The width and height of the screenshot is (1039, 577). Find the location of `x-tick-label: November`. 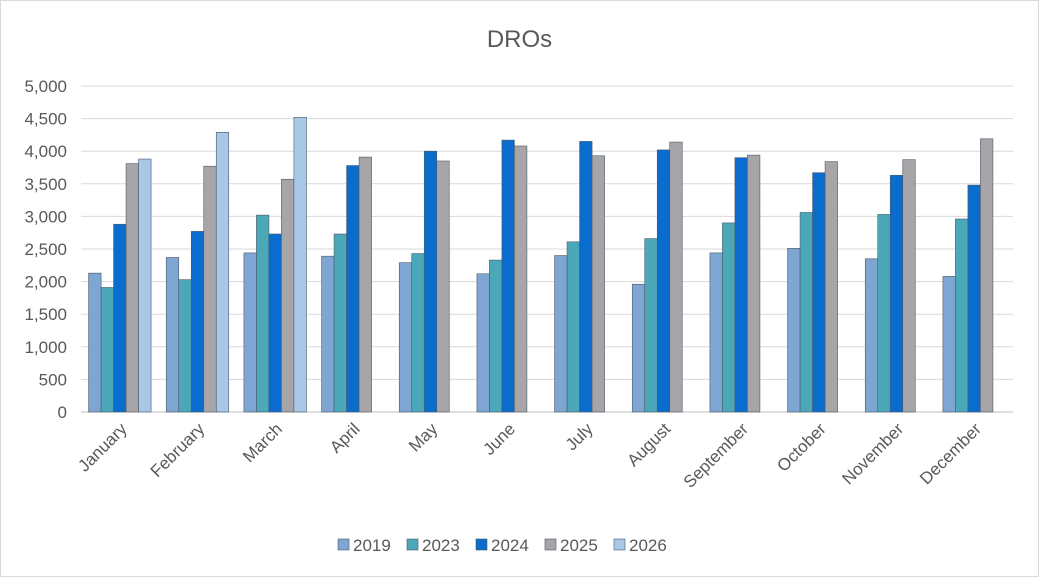

x-tick-label: November is located at coordinates (872, 453).